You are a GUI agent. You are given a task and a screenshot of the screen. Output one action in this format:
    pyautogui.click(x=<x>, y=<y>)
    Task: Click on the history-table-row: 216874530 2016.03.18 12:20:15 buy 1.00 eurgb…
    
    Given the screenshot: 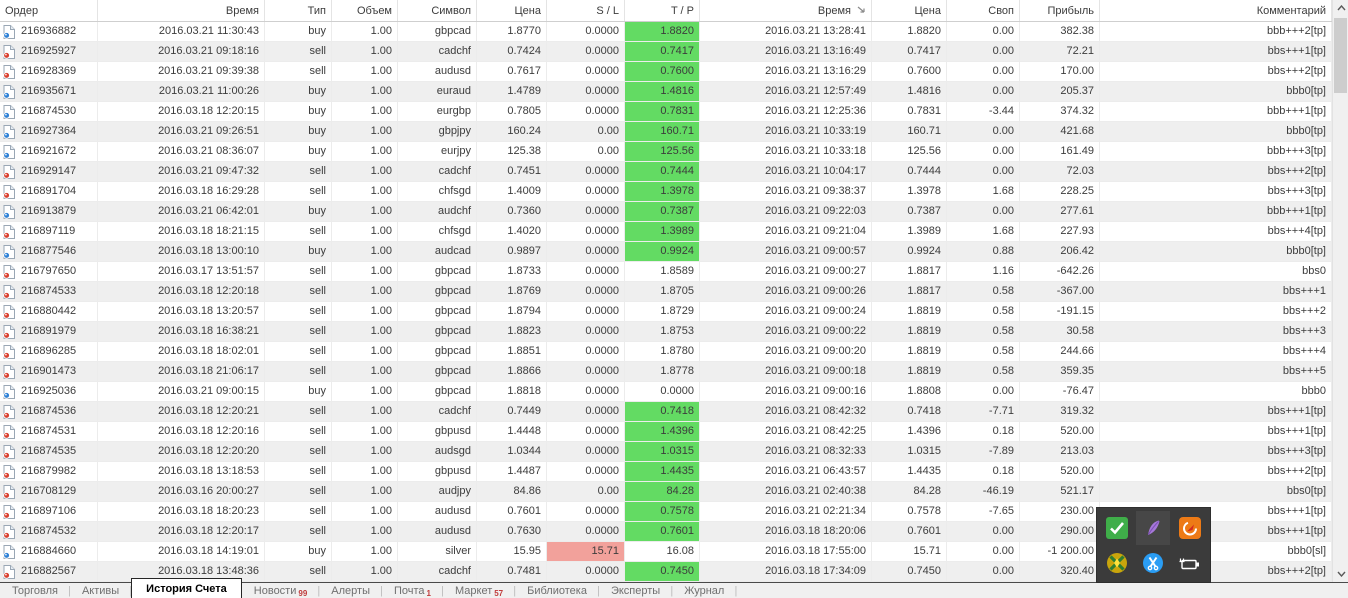 What is the action you would take?
    pyautogui.click(x=666, y=112)
    